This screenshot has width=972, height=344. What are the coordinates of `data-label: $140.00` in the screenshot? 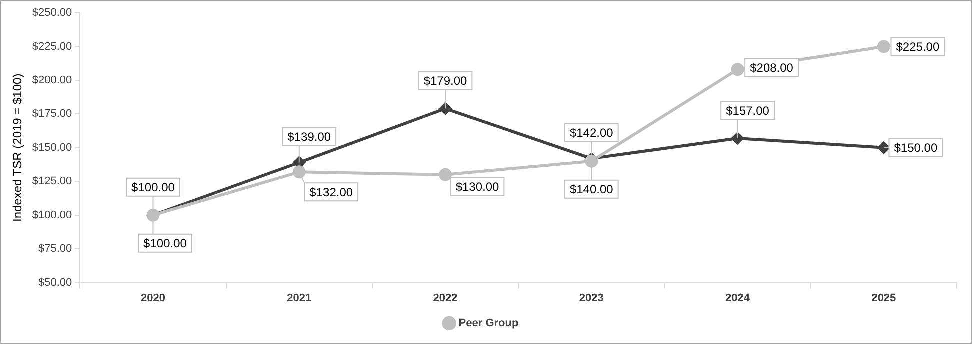 It's located at (592, 189).